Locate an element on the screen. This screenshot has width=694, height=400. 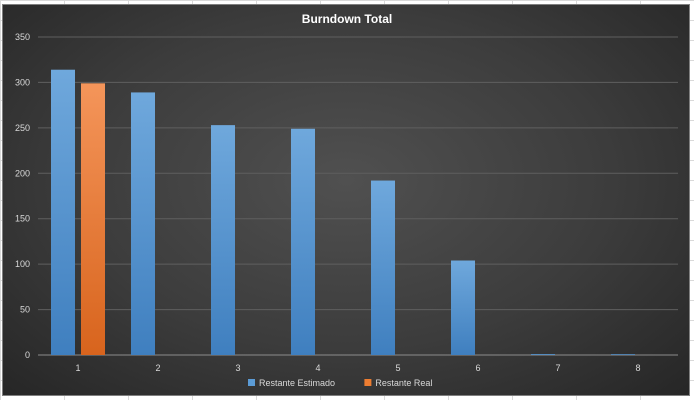
legend-item-restante-estimado: Restante Estimado is located at coordinates (291, 383).